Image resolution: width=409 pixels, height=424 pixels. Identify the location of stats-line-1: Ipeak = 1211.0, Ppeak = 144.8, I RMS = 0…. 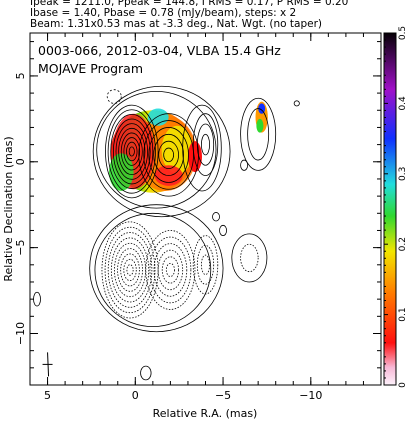
(189, 4).